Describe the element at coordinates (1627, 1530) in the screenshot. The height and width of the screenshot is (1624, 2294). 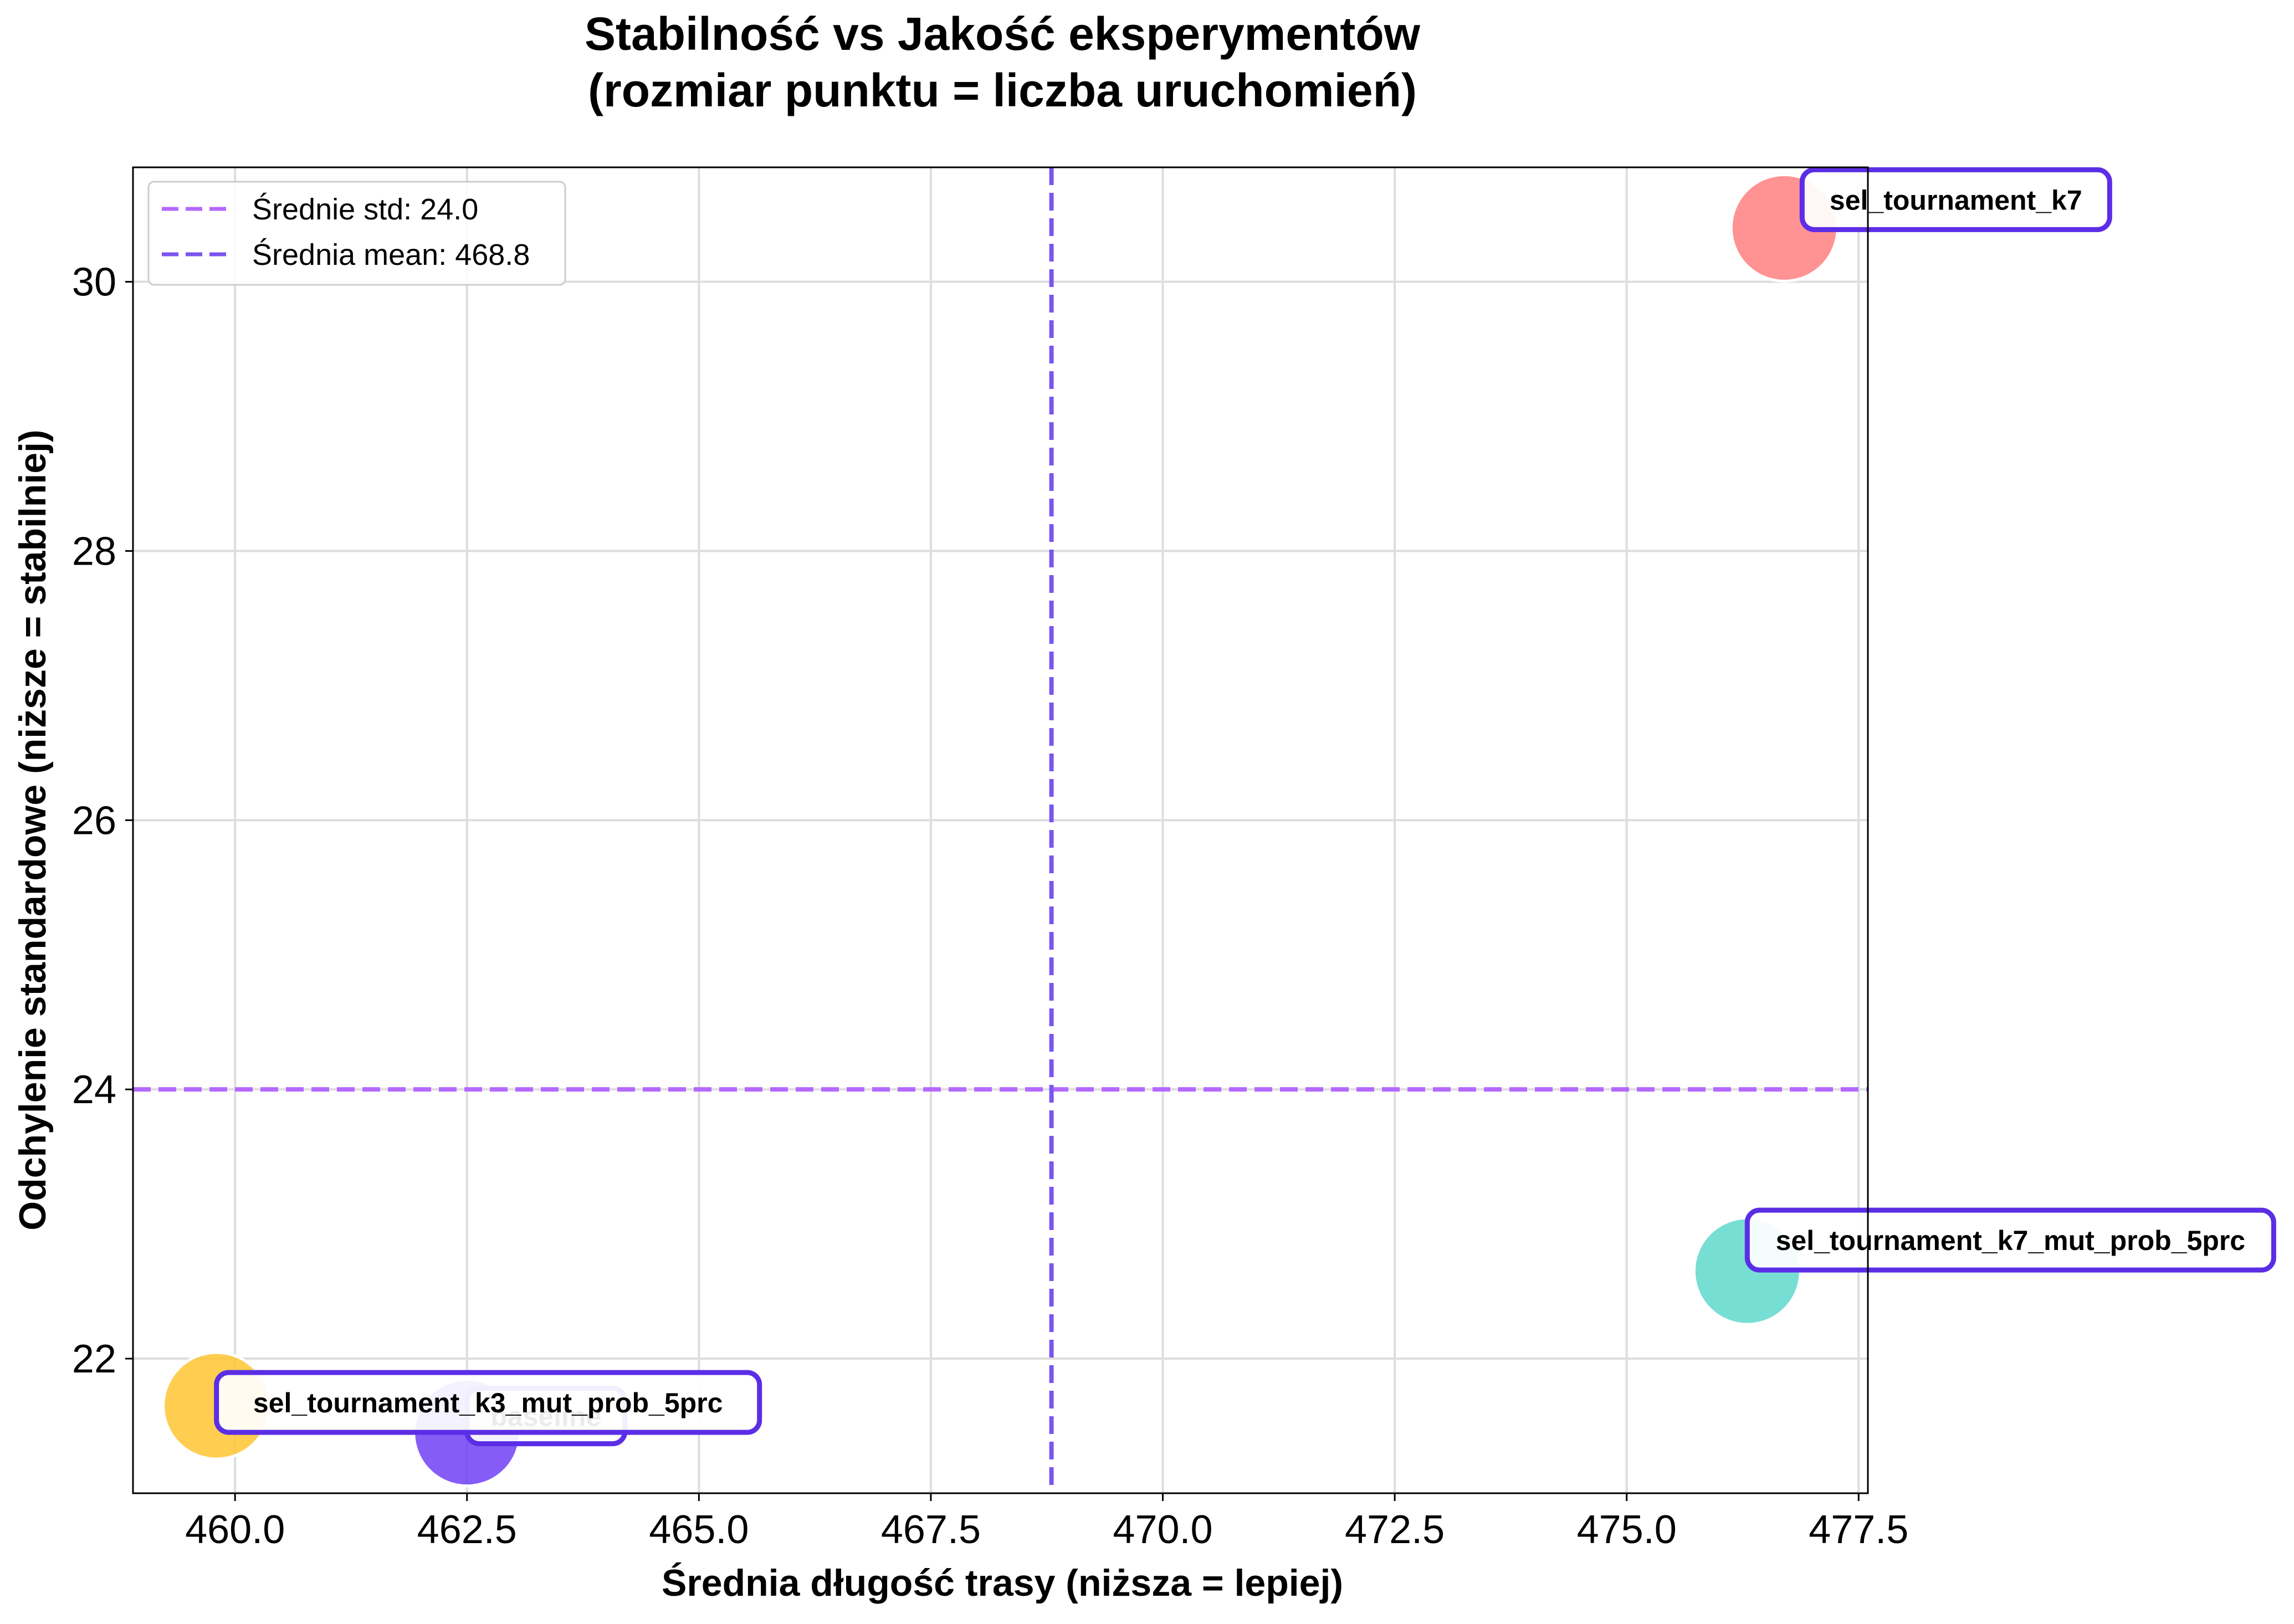
I see `x-tick-label: 475.0` at that location.